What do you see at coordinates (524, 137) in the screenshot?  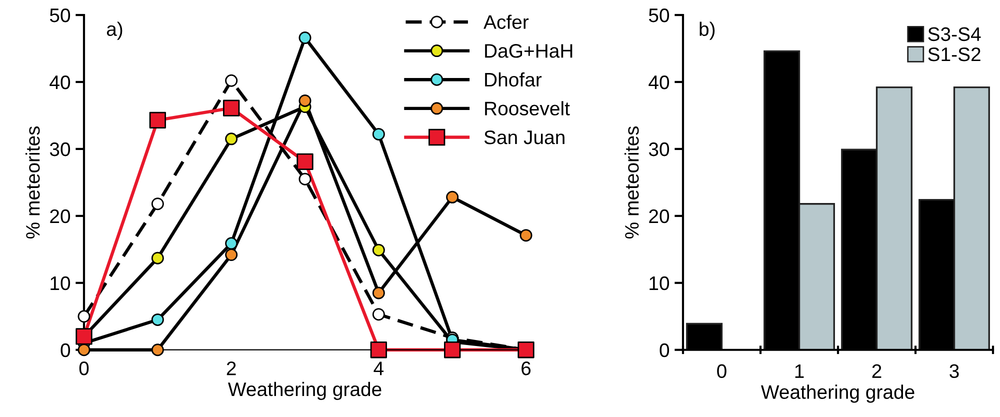 I see `legend-label: San Juan` at bounding box center [524, 137].